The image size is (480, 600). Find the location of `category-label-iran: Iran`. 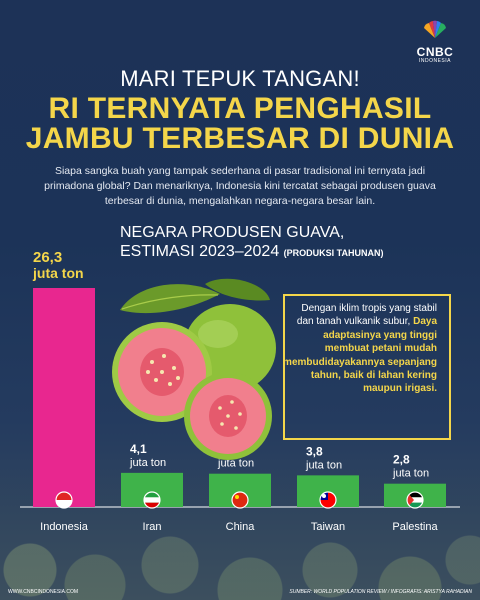

category-label-iran: Iran is located at coordinates (152, 527).